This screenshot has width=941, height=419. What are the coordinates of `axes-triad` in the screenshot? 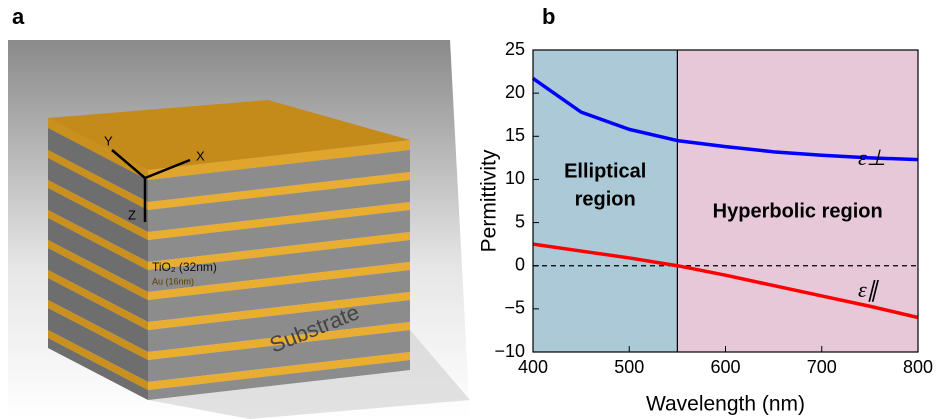 It's located at (151, 185).